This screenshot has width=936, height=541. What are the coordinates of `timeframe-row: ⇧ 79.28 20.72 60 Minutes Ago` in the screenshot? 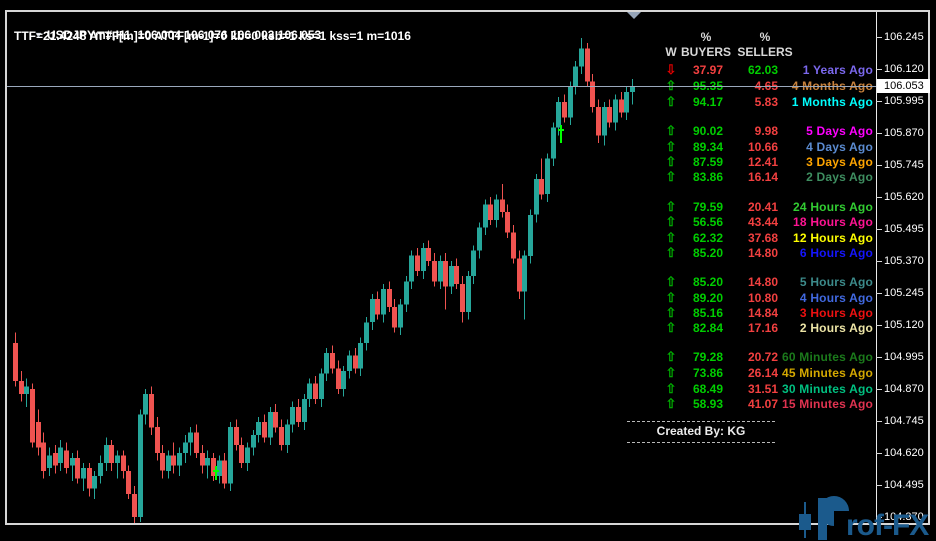 It's located at (761, 357).